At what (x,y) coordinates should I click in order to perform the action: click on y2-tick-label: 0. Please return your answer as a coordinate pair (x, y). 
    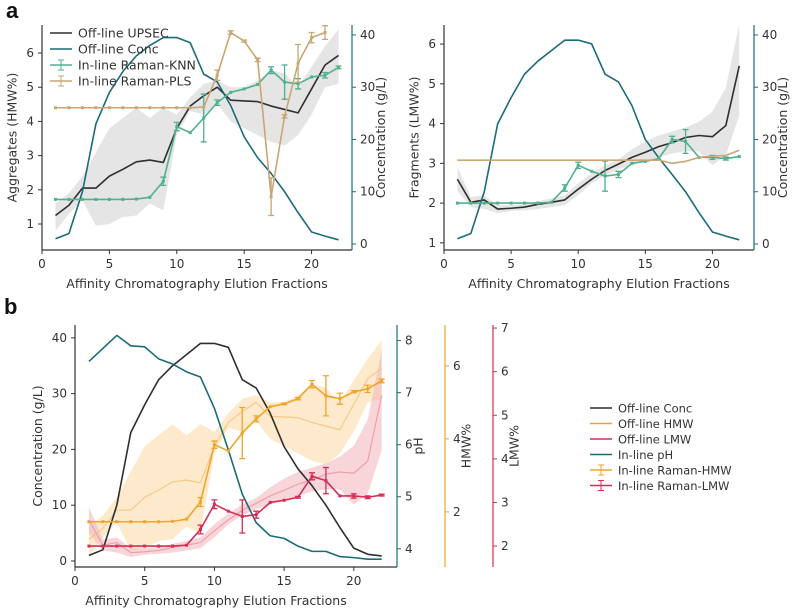
    Looking at the image, I should click on (364, 244).